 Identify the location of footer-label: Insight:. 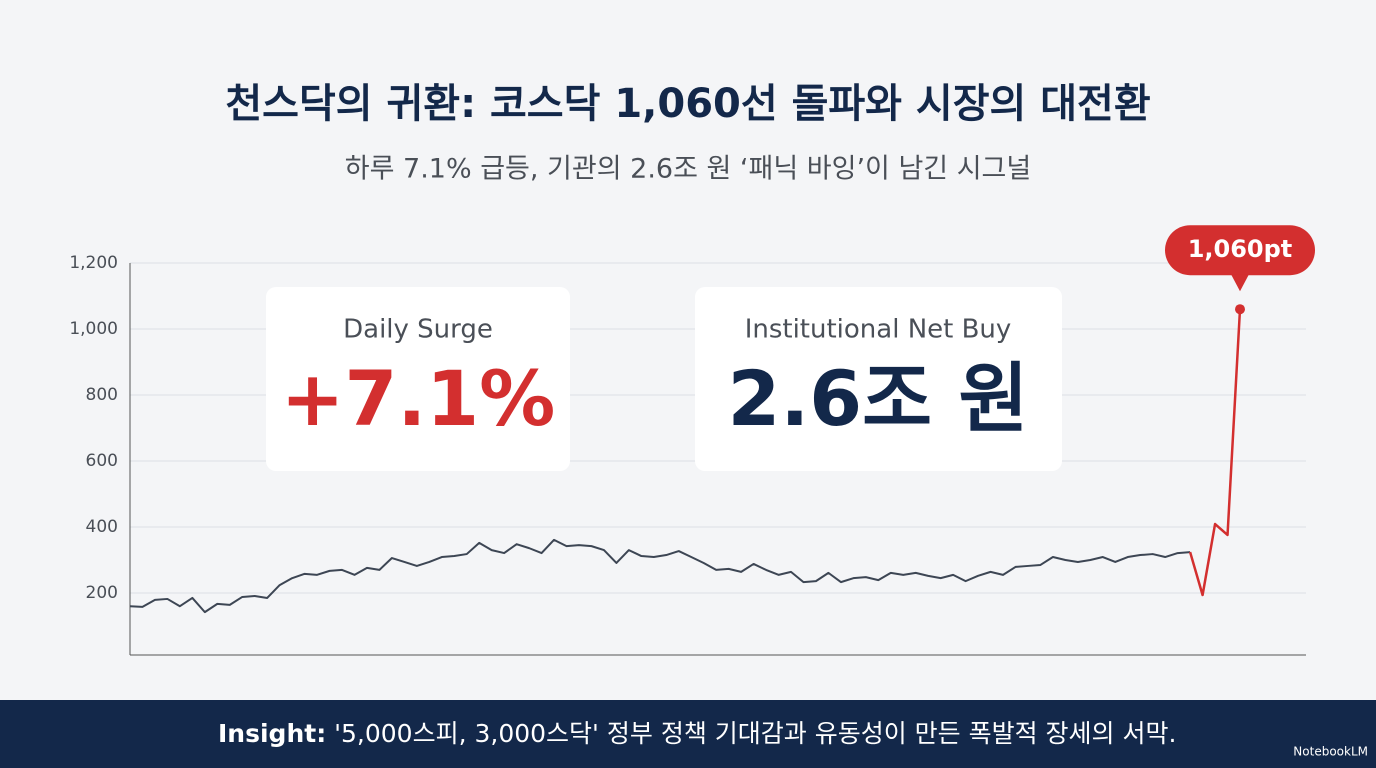
(272, 733).